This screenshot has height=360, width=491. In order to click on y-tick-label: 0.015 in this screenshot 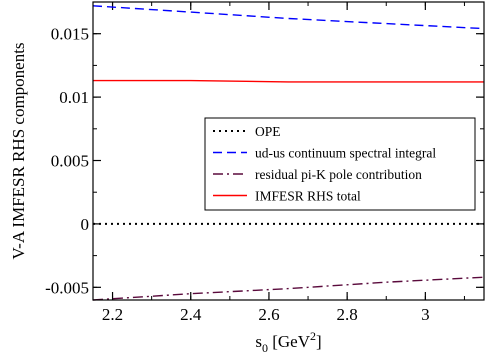, I will do `click(70, 34)`.